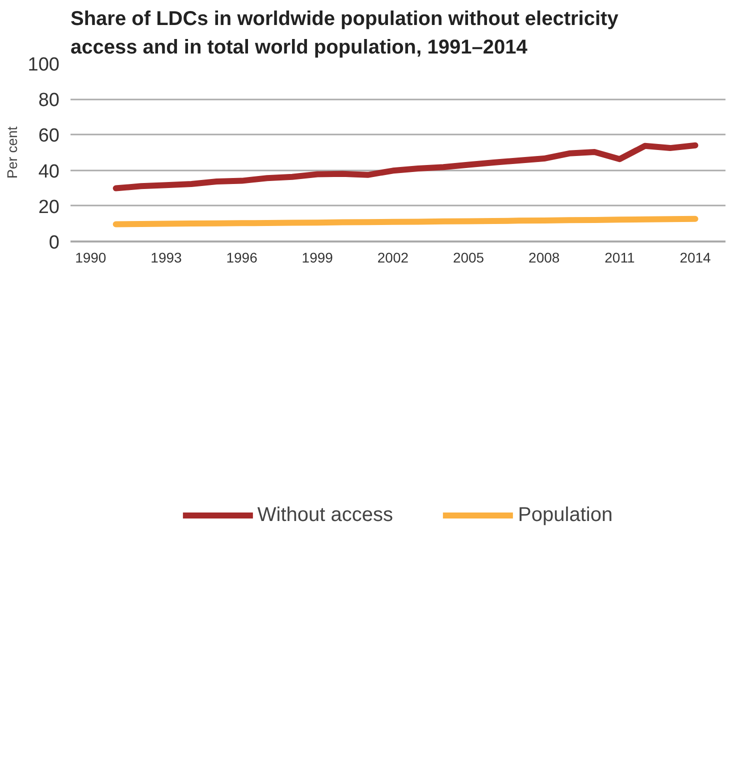 The height and width of the screenshot is (774, 752). I want to click on x-tick-label: 2005, so click(468, 258).